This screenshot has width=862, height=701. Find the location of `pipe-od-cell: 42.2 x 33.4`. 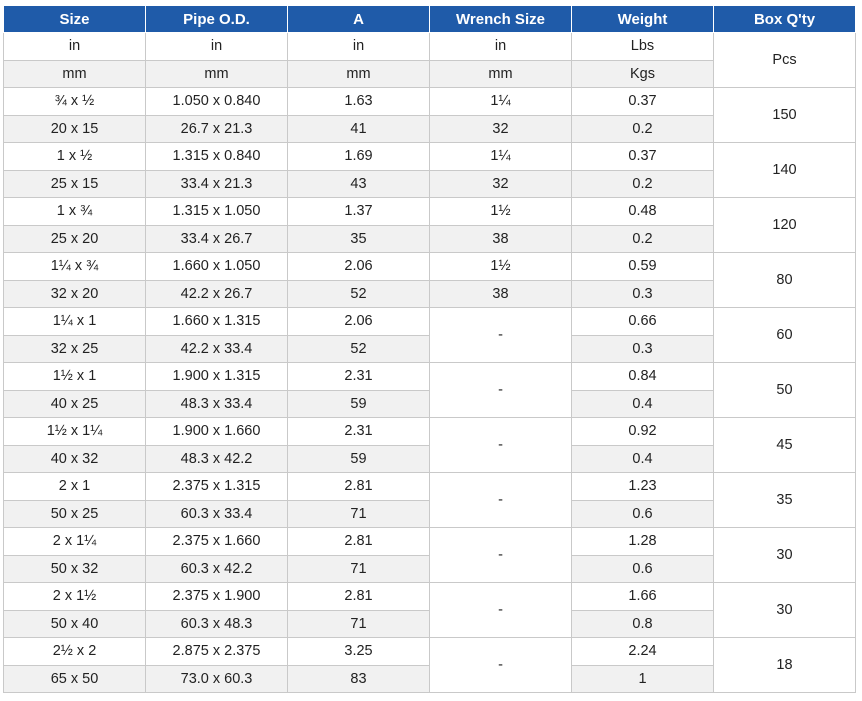

pipe-od-cell: 42.2 x 33.4 is located at coordinates (216, 348).